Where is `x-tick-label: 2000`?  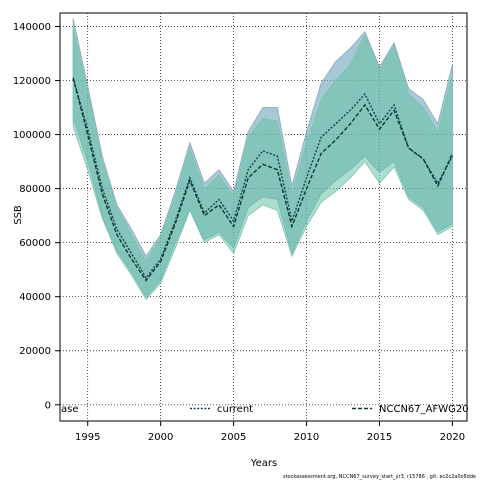 x-tick-label: 2000 is located at coordinates (160, 437).